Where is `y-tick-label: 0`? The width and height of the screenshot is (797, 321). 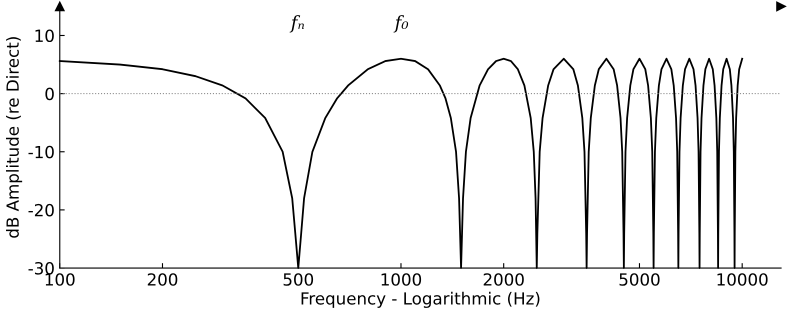 y-tick-label: 0 is located at coordinates (49, 94).